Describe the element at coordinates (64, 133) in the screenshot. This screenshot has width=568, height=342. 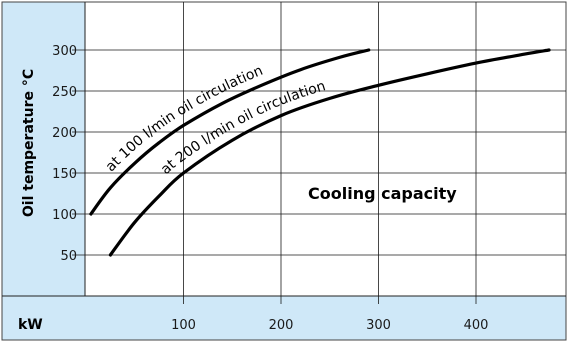
I see `y-tick-label-200: 200` at that location.